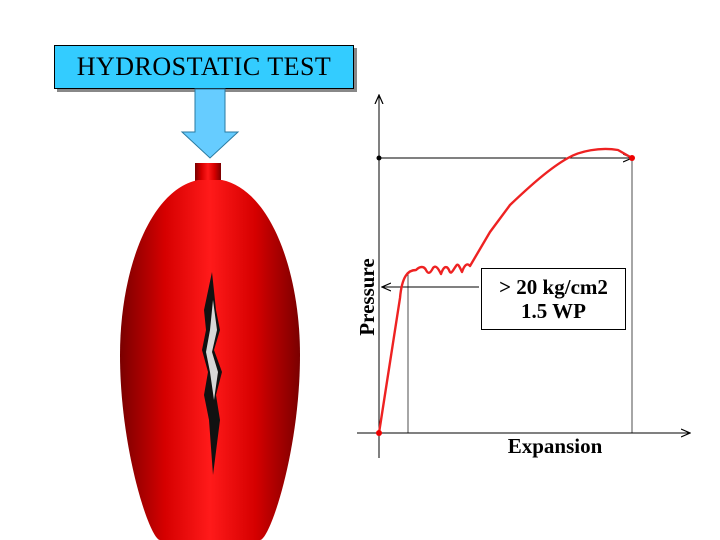  I want to click on burst-level-dot, so click(379, 158).